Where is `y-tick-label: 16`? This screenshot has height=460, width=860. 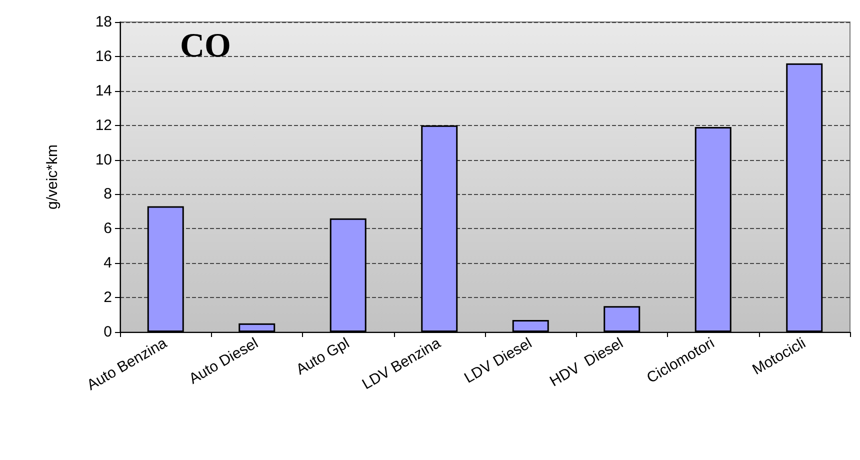
y-tick-label: 16 is located at coordinates (103, 56).